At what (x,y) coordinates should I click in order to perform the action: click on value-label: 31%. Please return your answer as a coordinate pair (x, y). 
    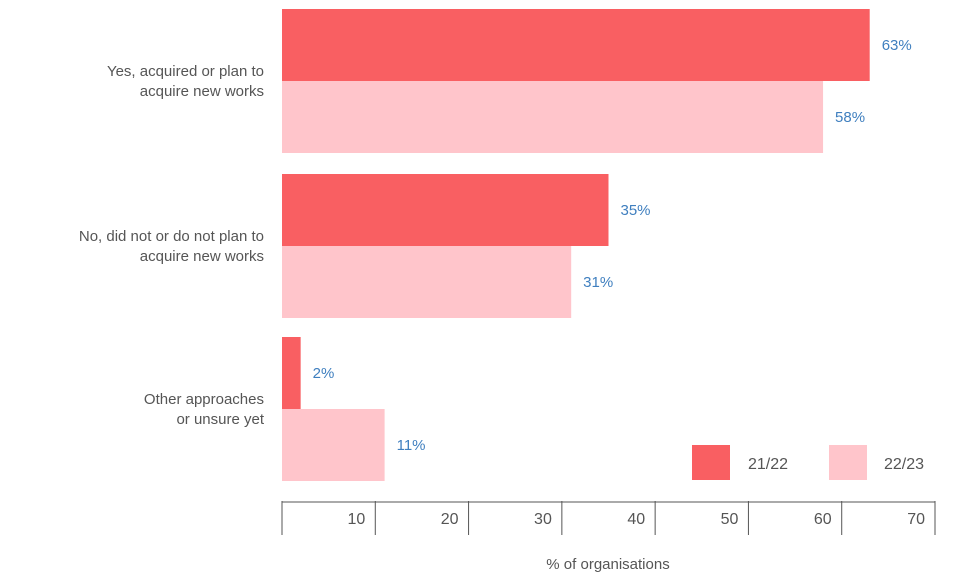
    Looking at the image, I should click on (598, 282).